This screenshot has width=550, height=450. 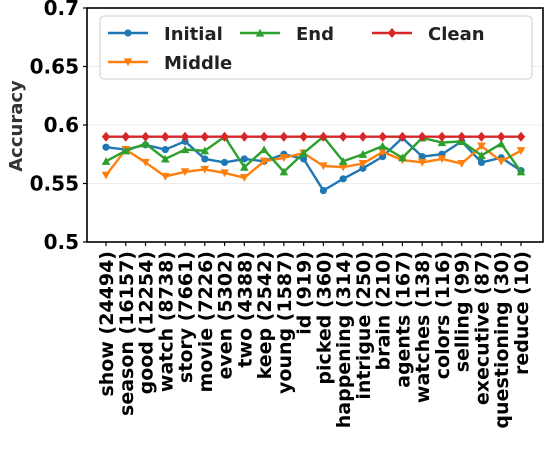 I want to click on y-tick-label: 0.65, so click(x=54, y=67).